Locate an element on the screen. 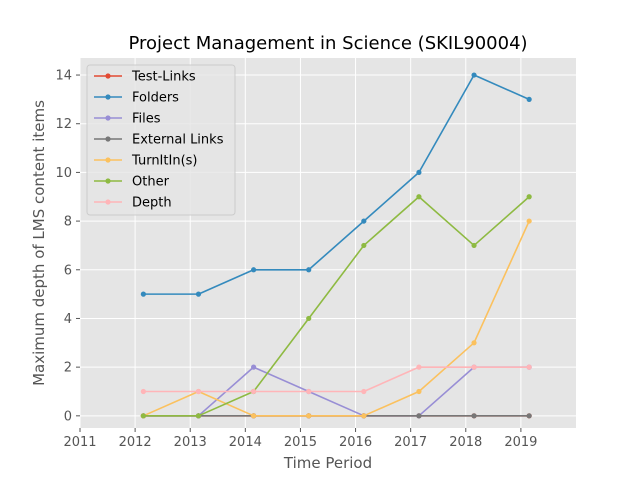 Image resolution: width=640 pixels, height=480 pixels. x-tick-label: 2015 is located at coordinates (300, 442).